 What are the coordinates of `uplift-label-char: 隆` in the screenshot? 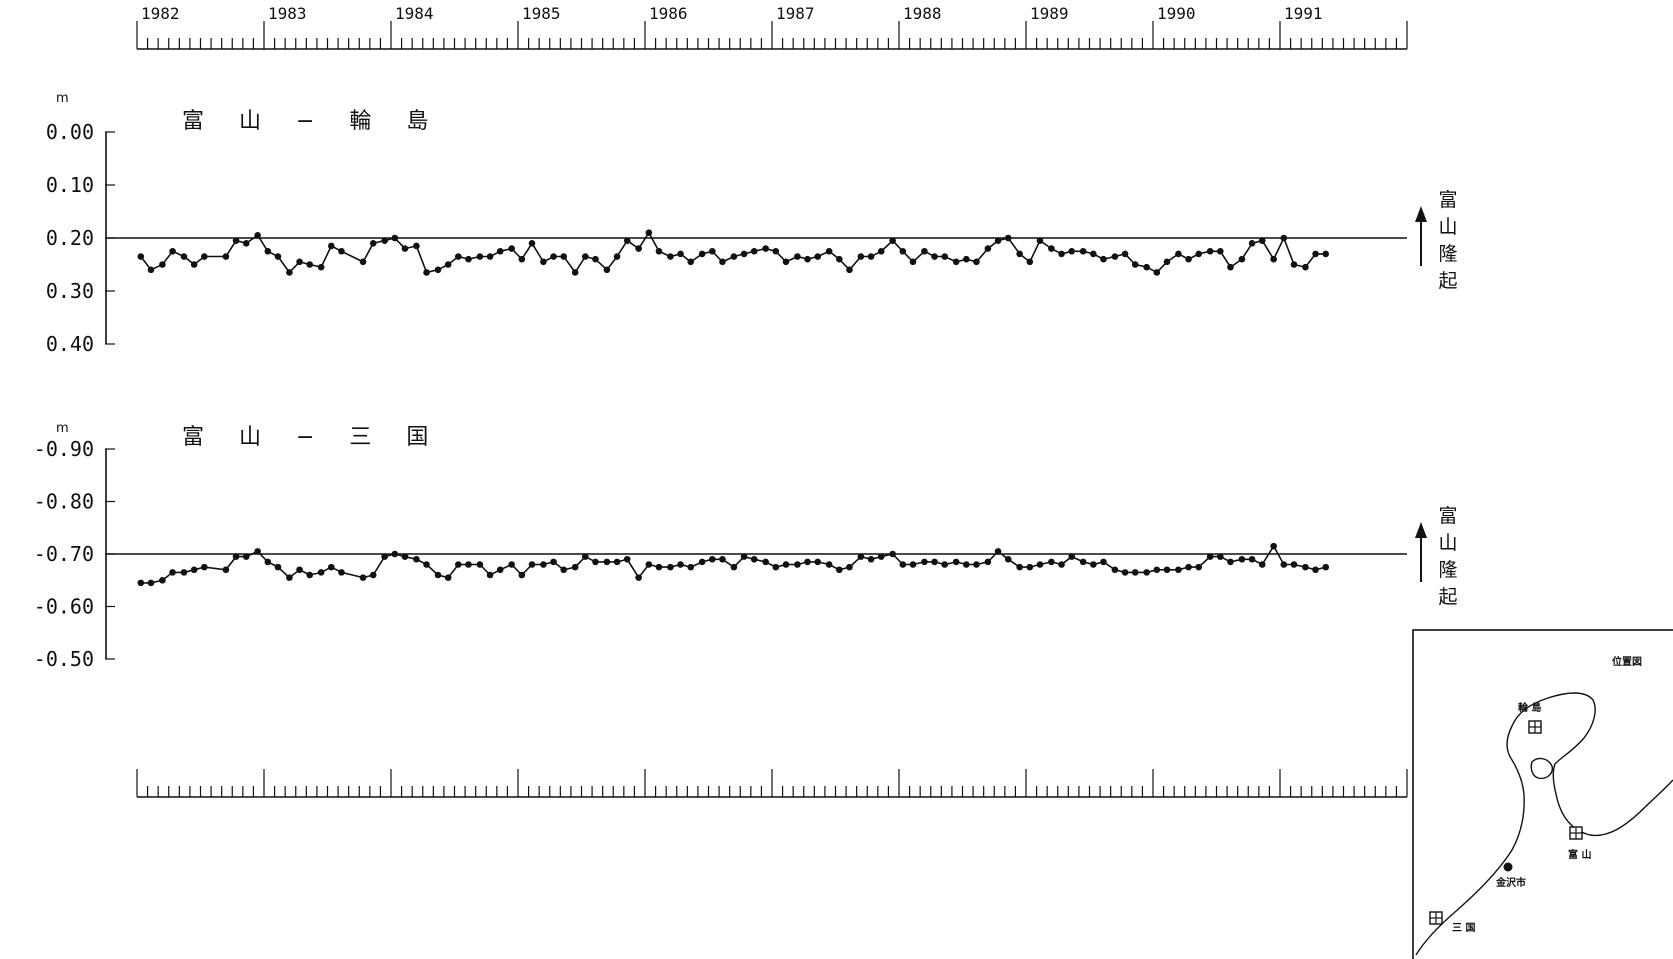 It's located at (1447, 570).